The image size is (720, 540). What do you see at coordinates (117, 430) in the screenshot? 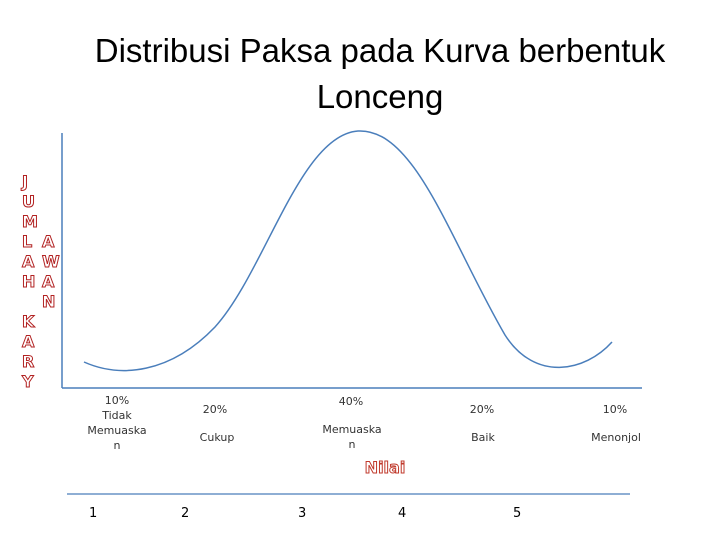
I see `category-label: Tidak Memuaska n` at bounding box center [117, 430].